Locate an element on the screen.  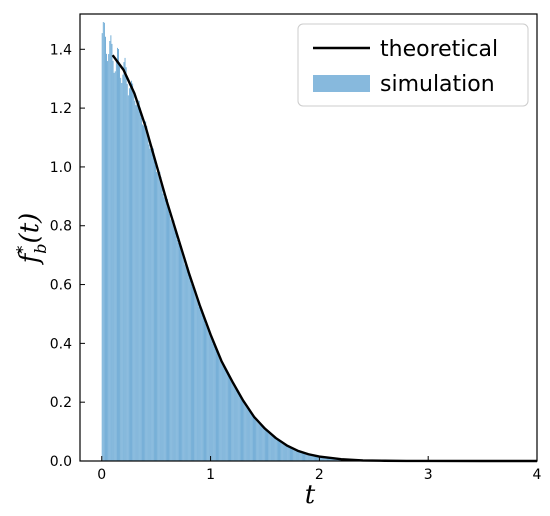
y-tick-label: 0.6 is located at coordinates (61, 286).